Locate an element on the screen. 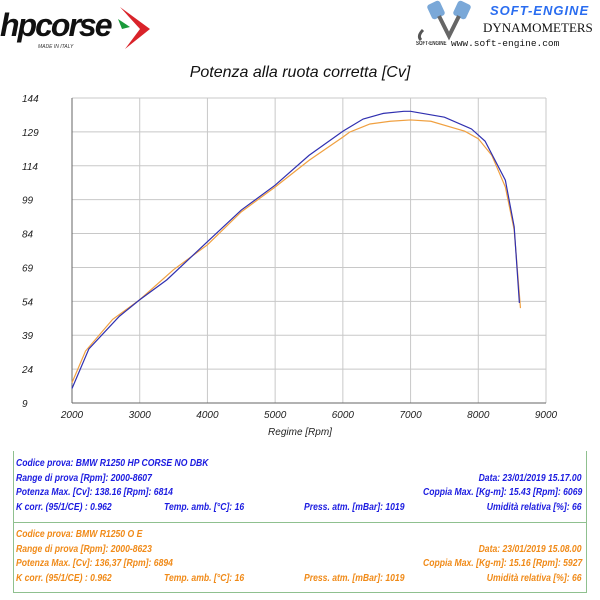  hpcorse-swoosh-icon is located at coordinates (134, 28).